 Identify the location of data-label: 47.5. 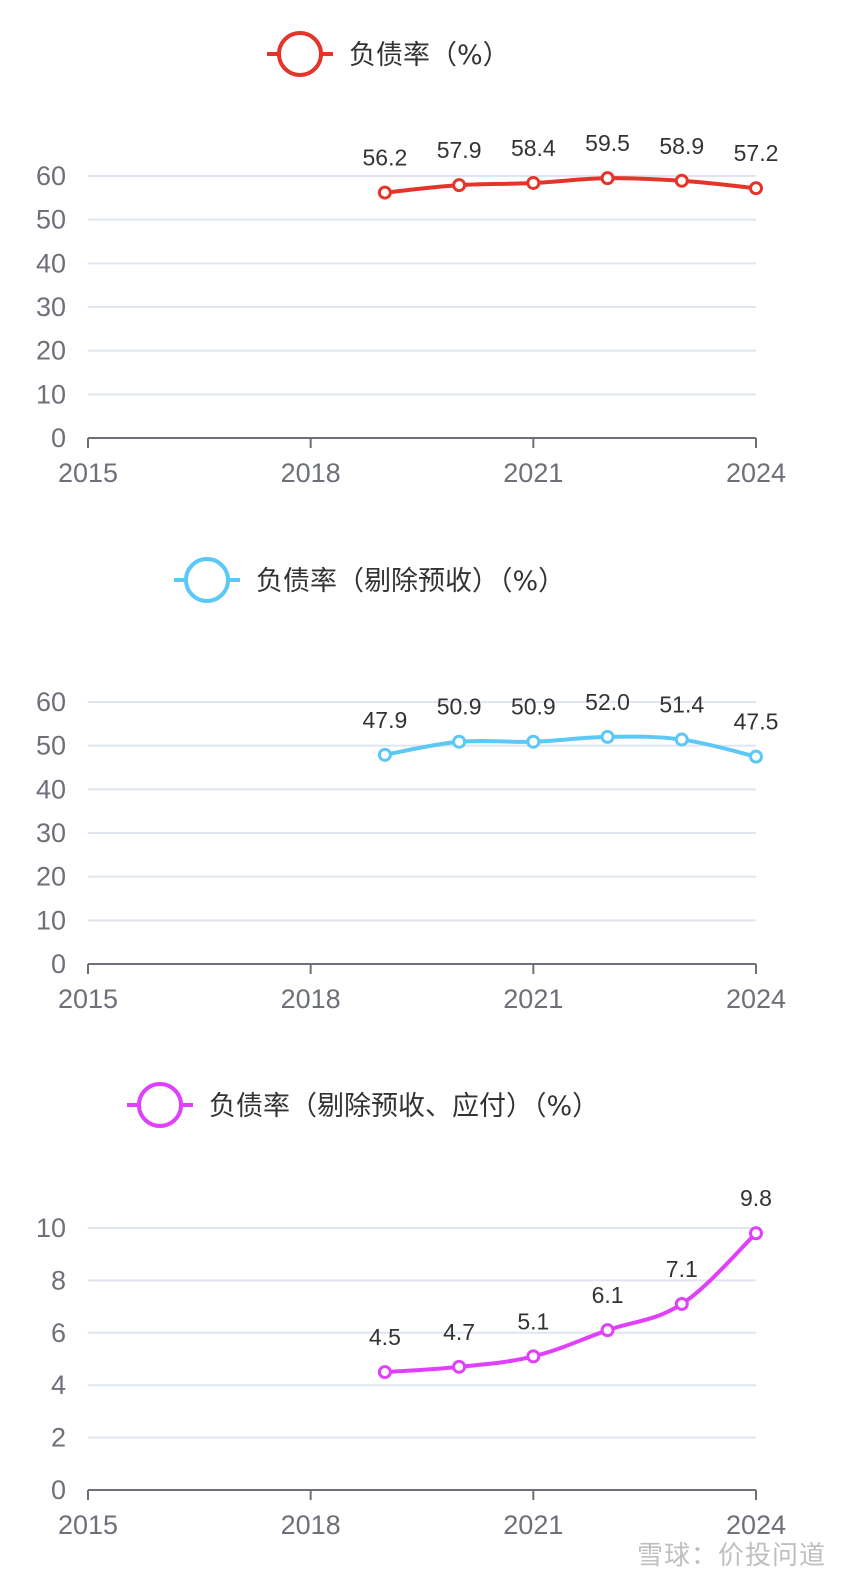
(756, 722).